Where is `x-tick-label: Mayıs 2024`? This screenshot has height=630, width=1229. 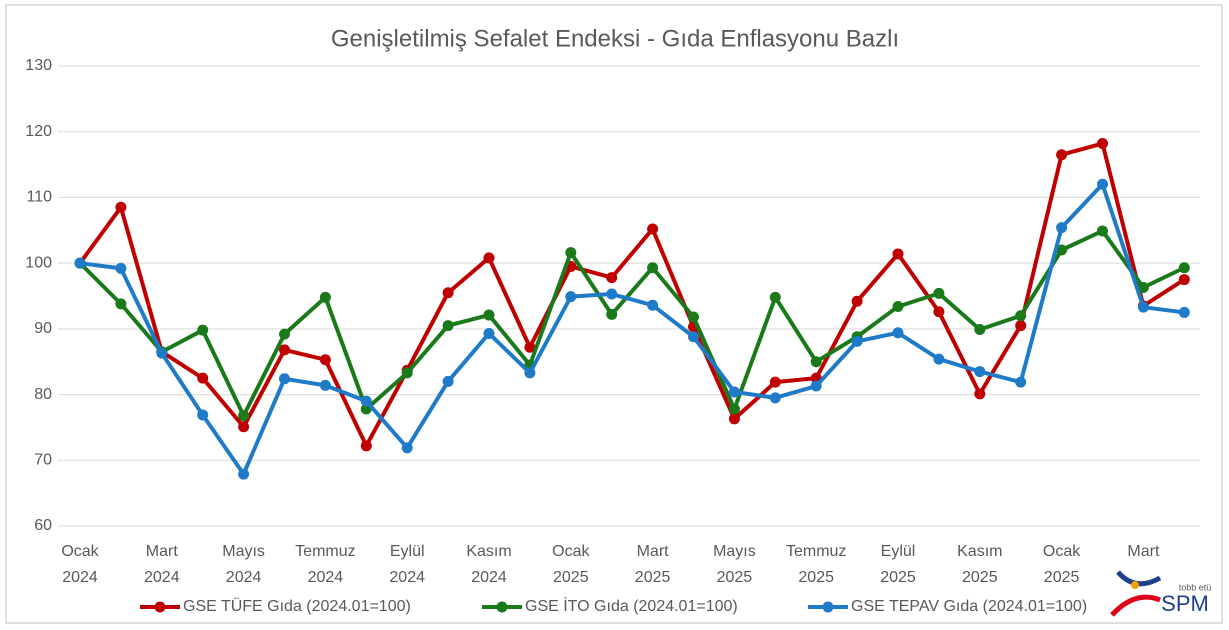
x-tick-label: Mayıs 2024 is located at coordinates (243, 564).